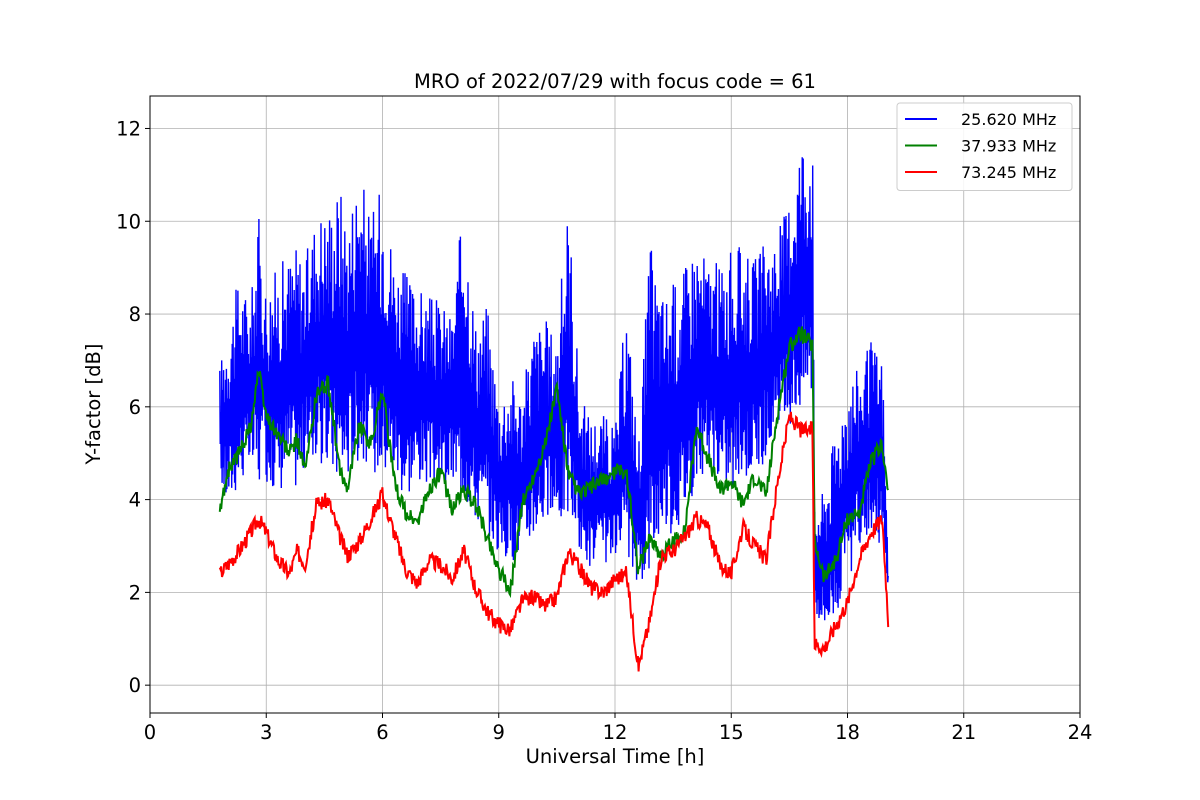 The image size is (1200, 800). I want to click on x-axis: 0 3 6 9 12 15 18 21 24, so click(618, 728).